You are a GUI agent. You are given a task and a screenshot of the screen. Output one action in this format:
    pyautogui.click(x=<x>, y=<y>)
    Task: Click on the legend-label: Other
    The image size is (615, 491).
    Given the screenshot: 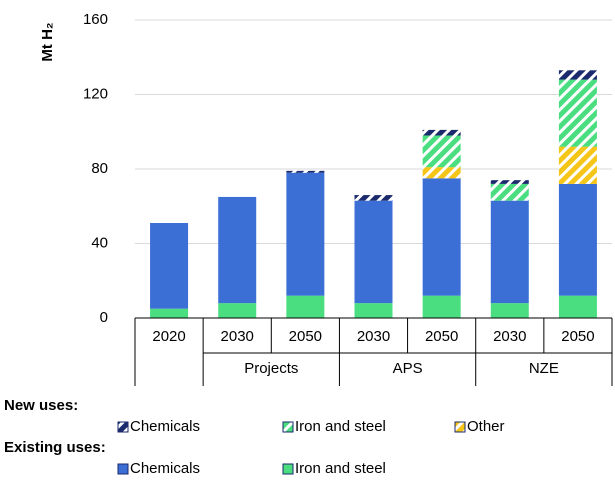 What is the action you would take?
    pyautogui.click(x=486, y=426)
    